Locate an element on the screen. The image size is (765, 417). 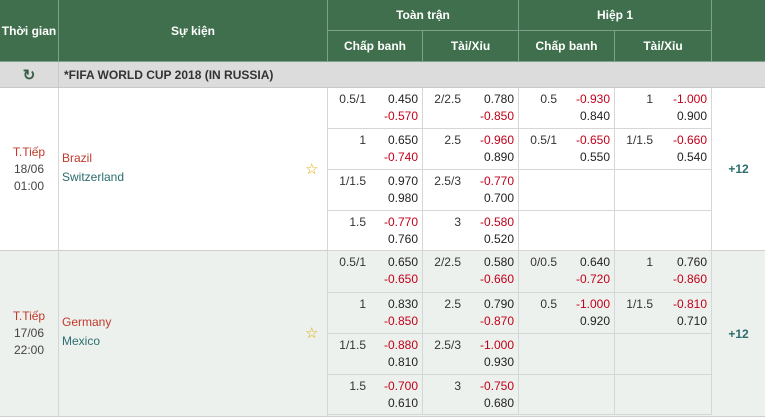
odds-line: 2.5/3 is located at coordinates (447, 181).